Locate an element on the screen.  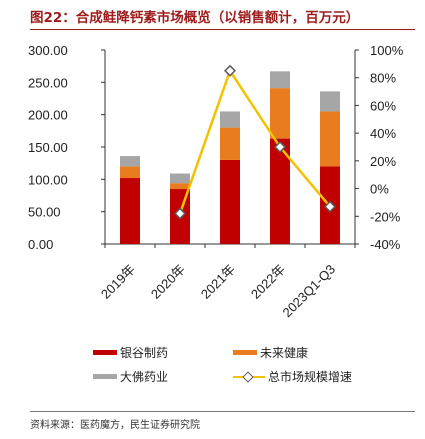
y-right-tick-label: 100% is located at coordinates (387, 50).